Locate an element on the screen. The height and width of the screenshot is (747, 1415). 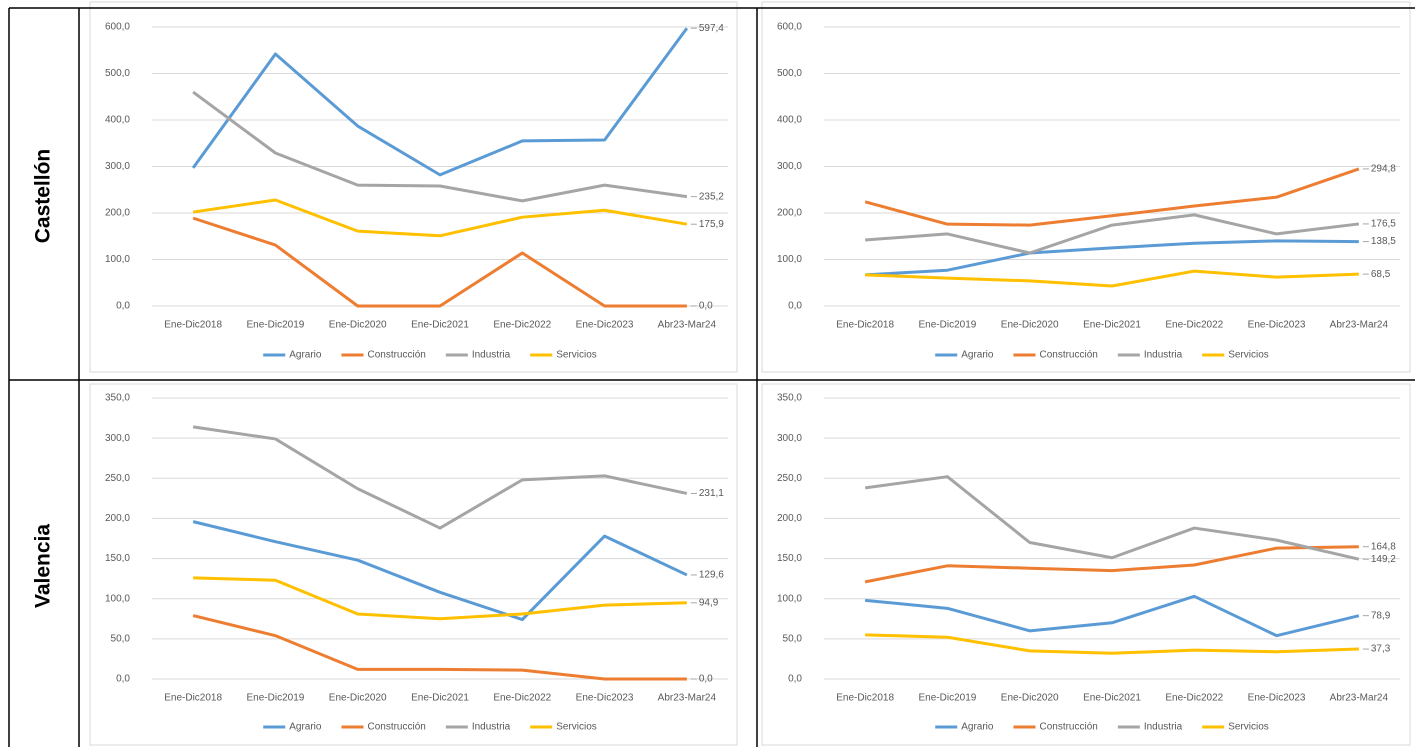
row-label: Valencia is located at coordinates (43, 566).